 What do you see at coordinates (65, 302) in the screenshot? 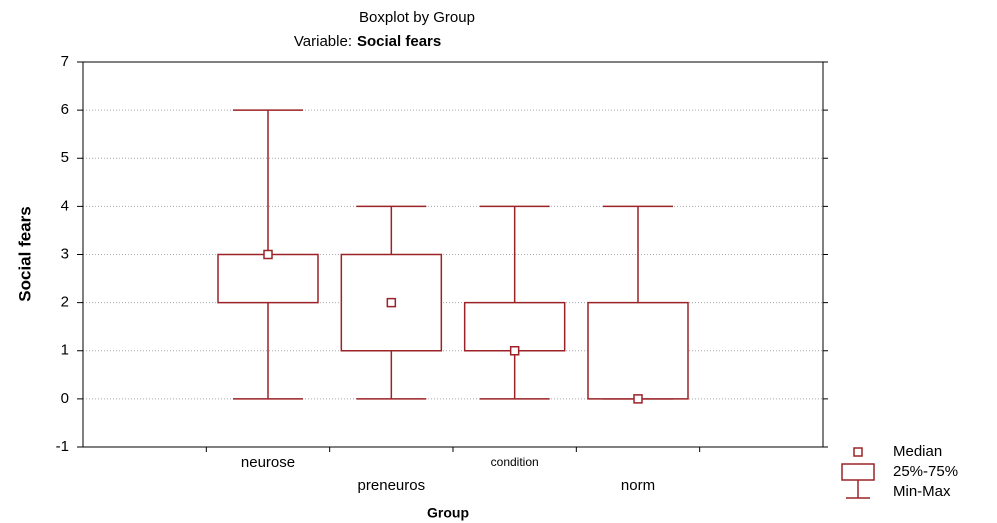
I see `y-tick-label: 2` at bounding box center [65, 302].